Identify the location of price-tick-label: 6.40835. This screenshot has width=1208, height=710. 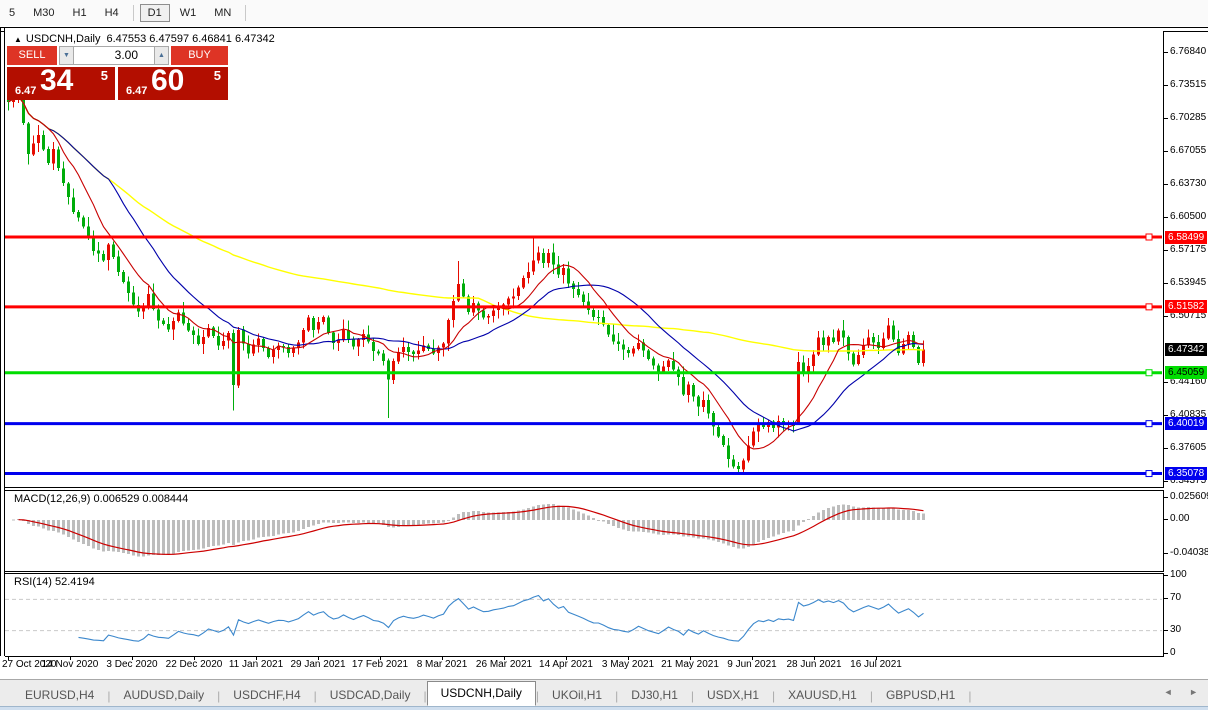
(1188, 415).